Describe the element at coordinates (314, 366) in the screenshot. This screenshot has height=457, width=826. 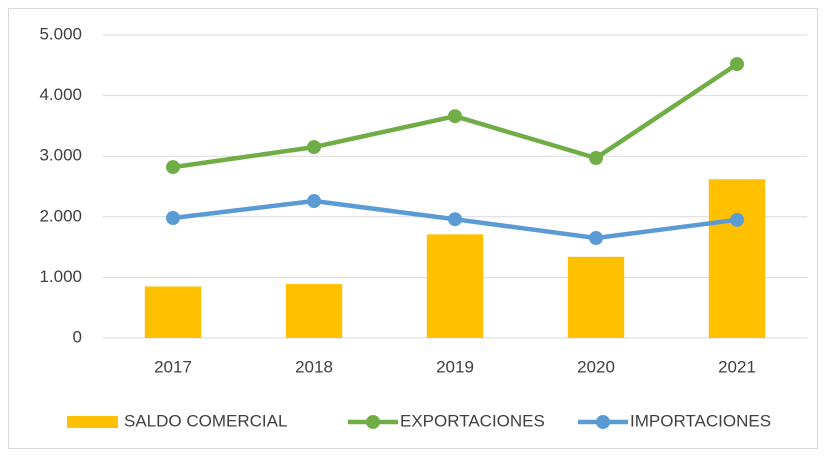
I see `x-tick-label: 2018` at that location.